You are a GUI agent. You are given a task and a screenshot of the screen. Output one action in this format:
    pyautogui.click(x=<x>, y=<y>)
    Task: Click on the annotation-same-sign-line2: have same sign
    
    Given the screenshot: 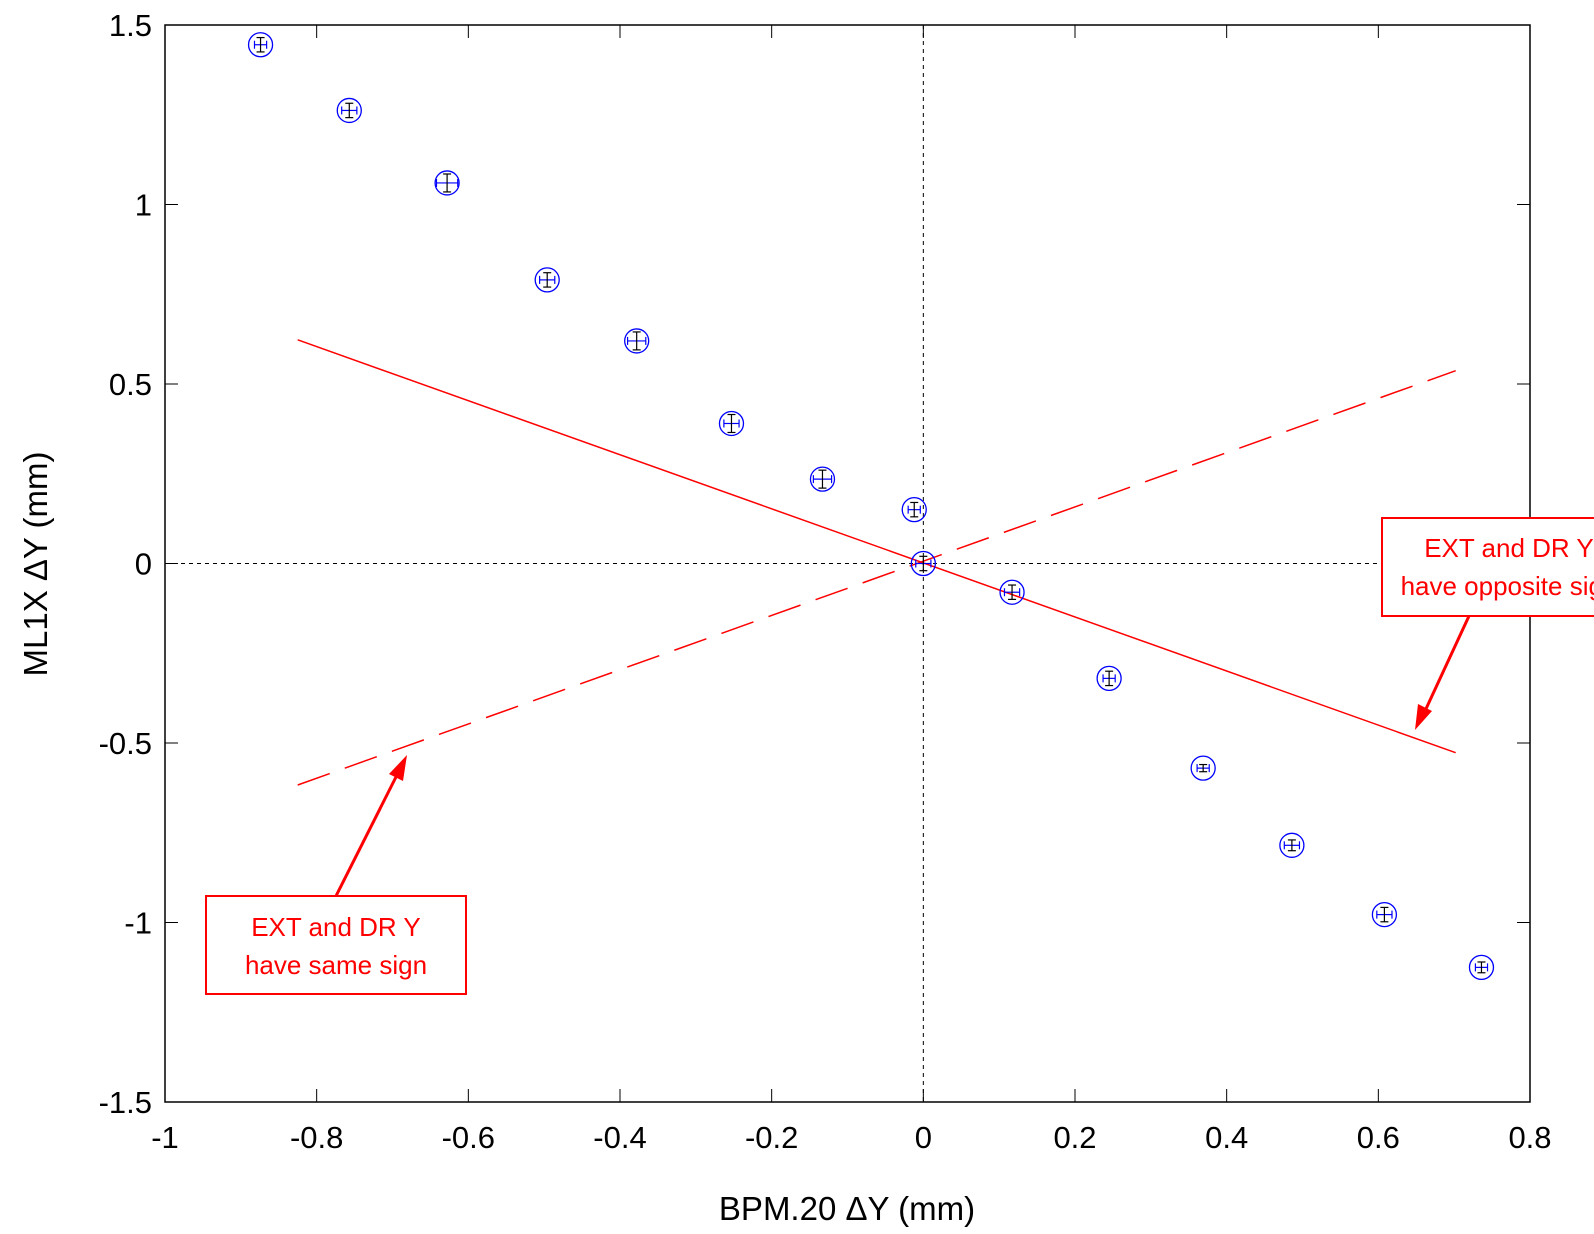 What is the action you would take?
    pyautogui.click(x=336, y=965)
    